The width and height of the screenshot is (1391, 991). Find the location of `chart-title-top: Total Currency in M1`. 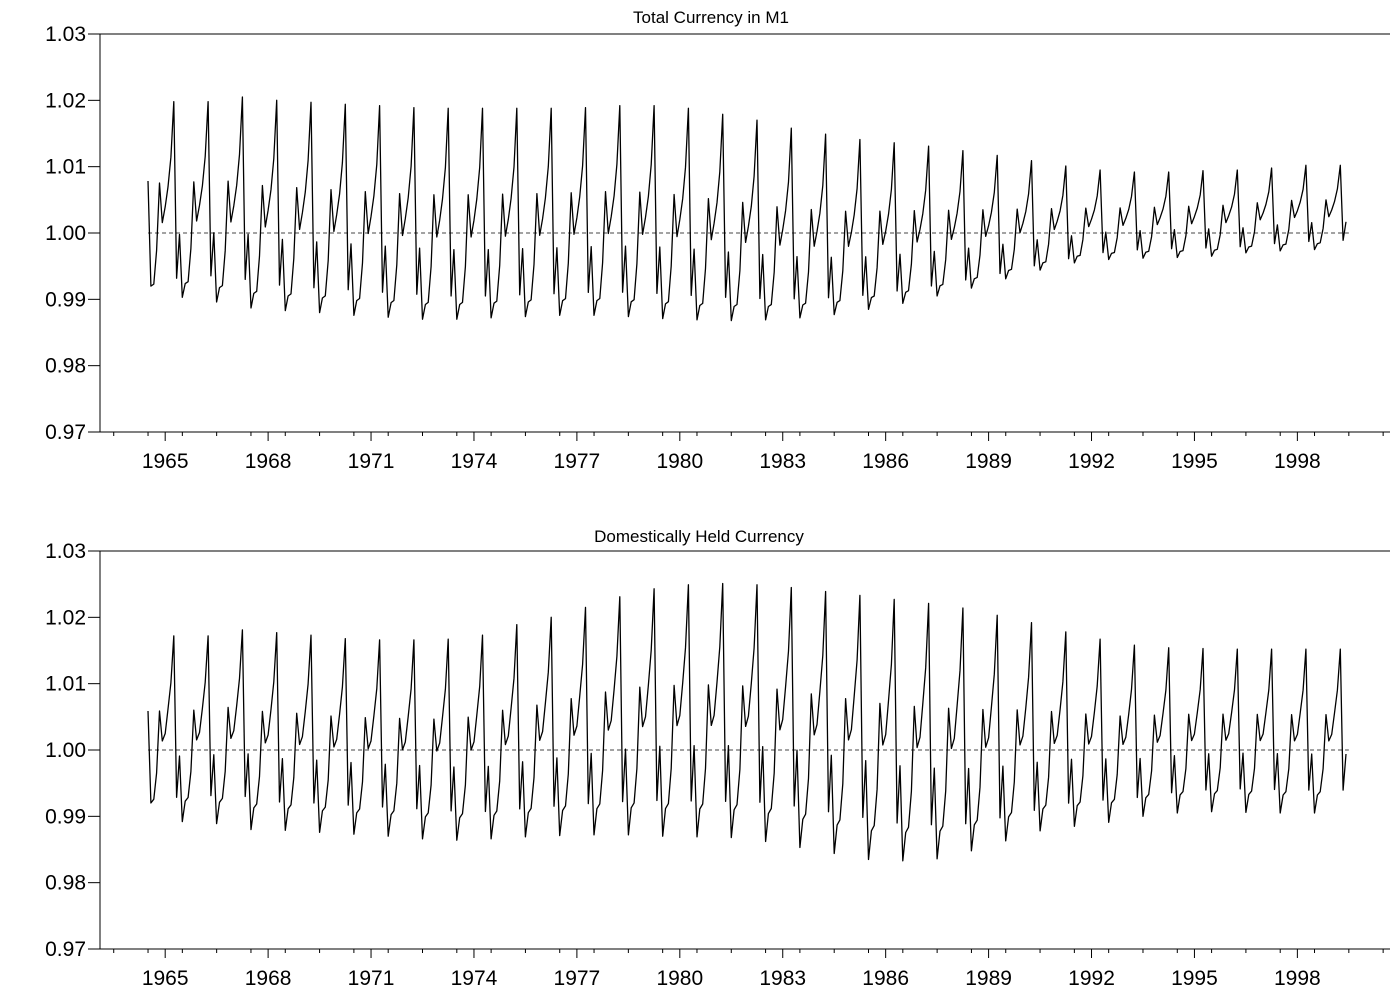

chart-title-top: Total Currency in M1 is located at coordinates (711, 17).